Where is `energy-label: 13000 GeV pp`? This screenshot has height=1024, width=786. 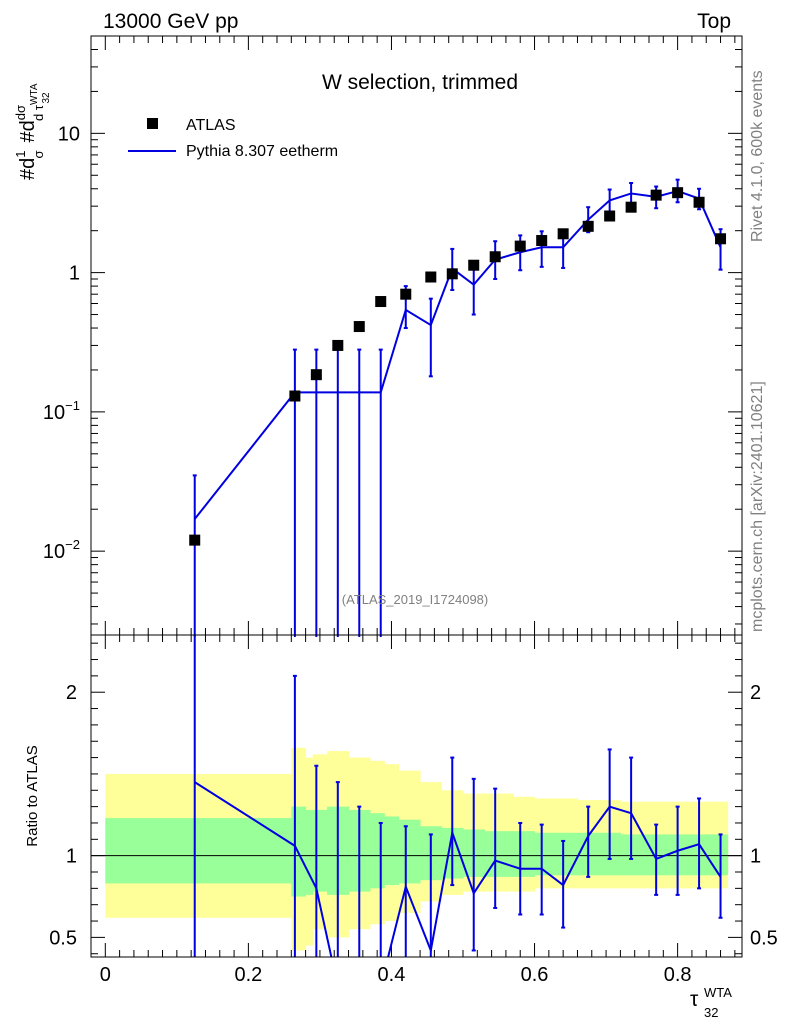
energy-label: 13000 GeV pp is located at coordinates (170, 21).